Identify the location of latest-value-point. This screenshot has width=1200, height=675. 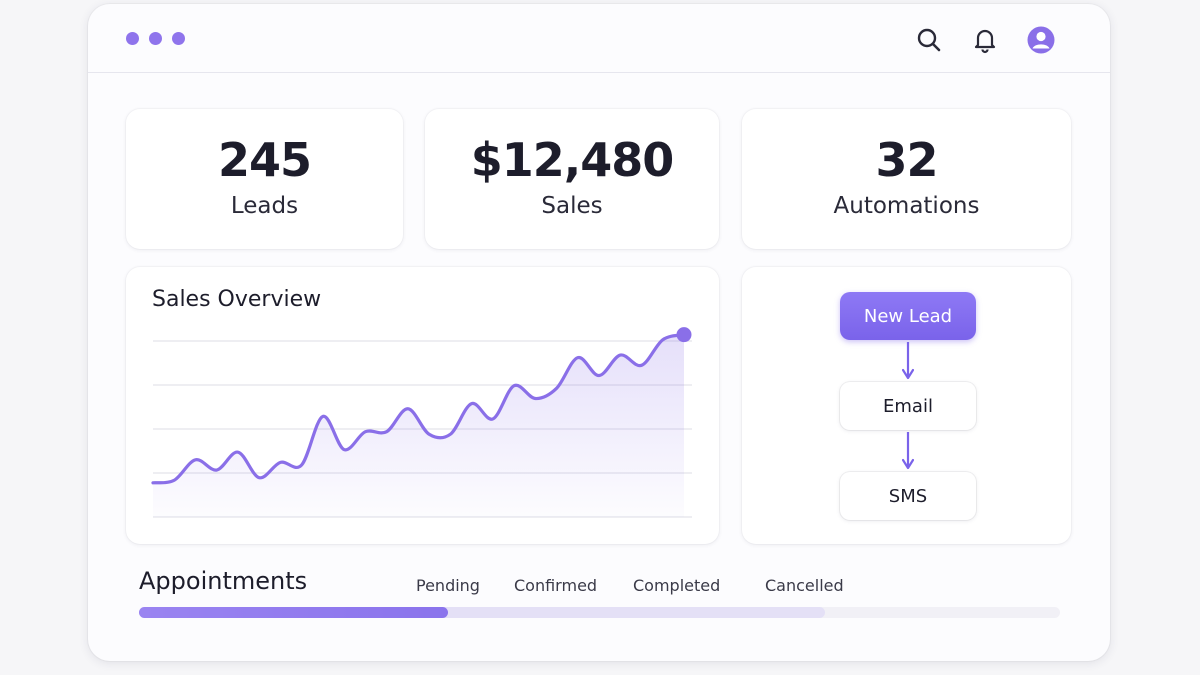
(684, 335).